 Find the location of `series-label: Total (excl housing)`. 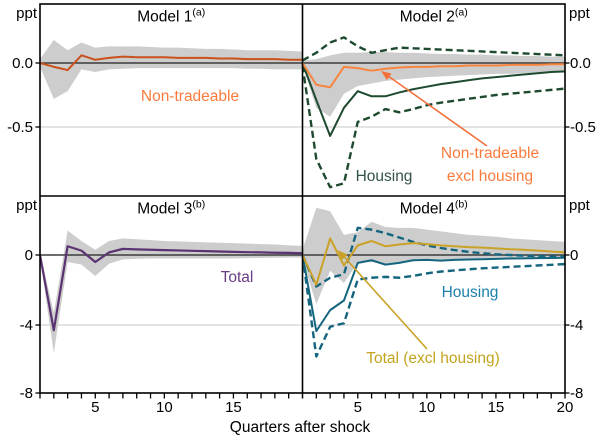

series-label: Total (excl housing) is located at coordinates (433, 358).